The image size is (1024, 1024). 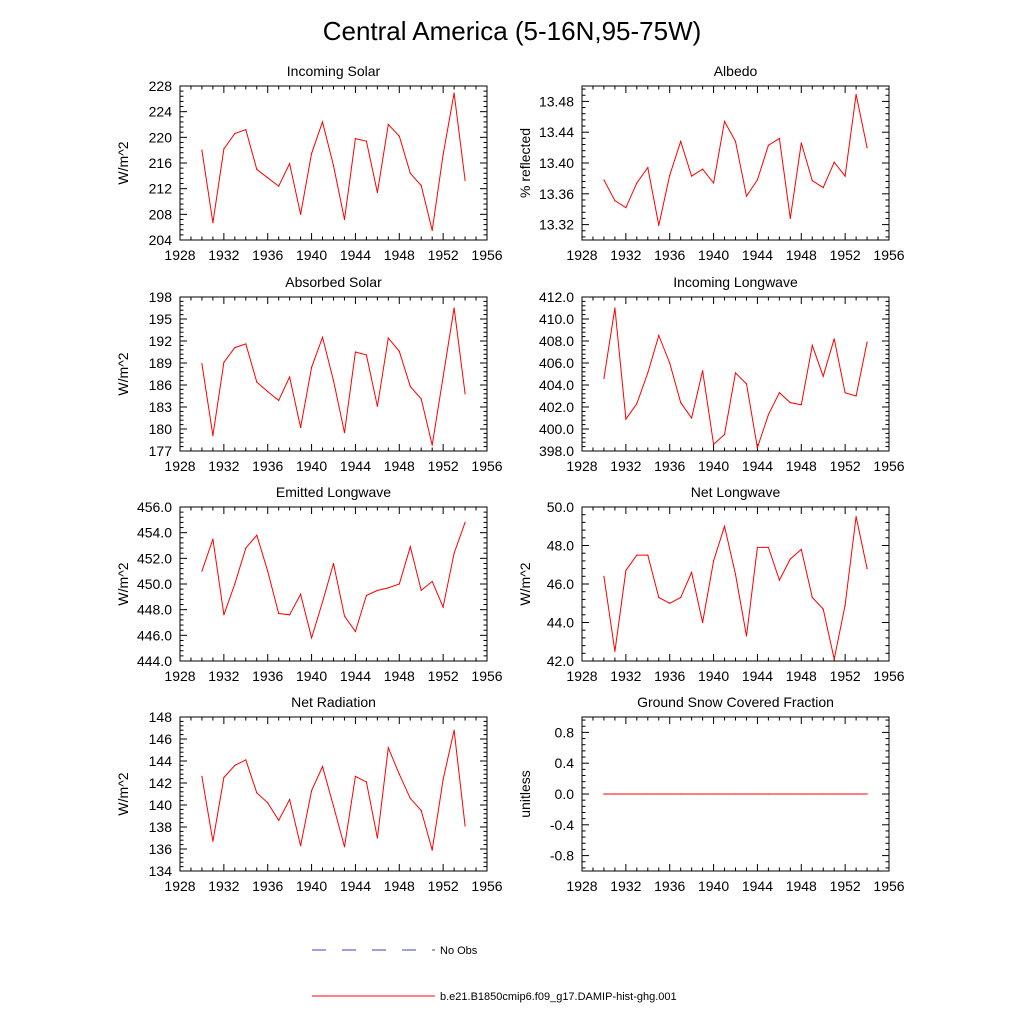 What do you see at coordinates (556, 341) in the screenshot?
I see `y-tick-label: 408.0` at bounding box center [556, 341].